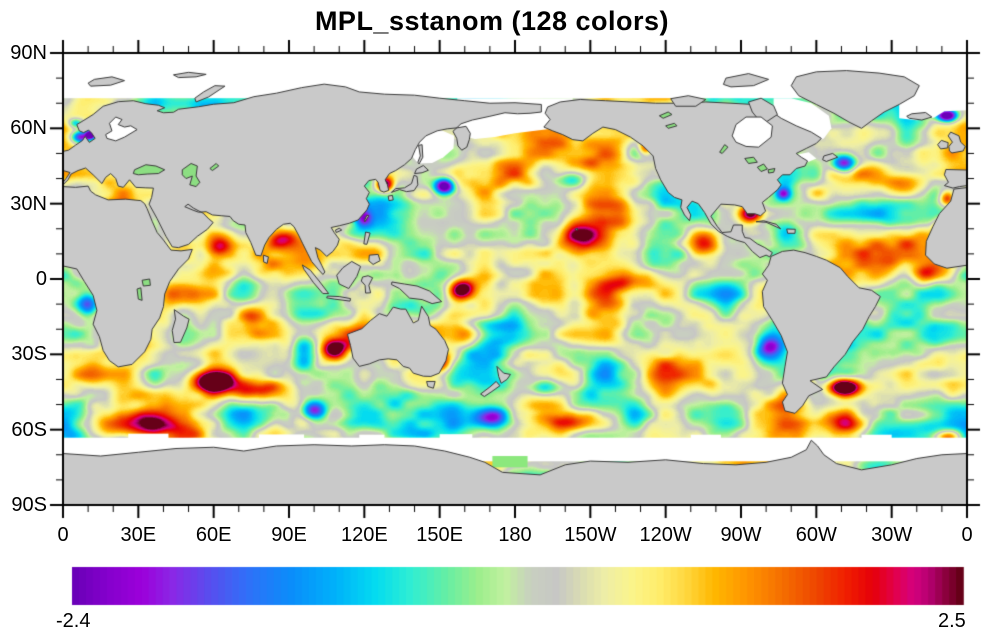  Describe the element at coordinates (515, 535) in the screenshot. I see `x-tick-label: 180` at that location.